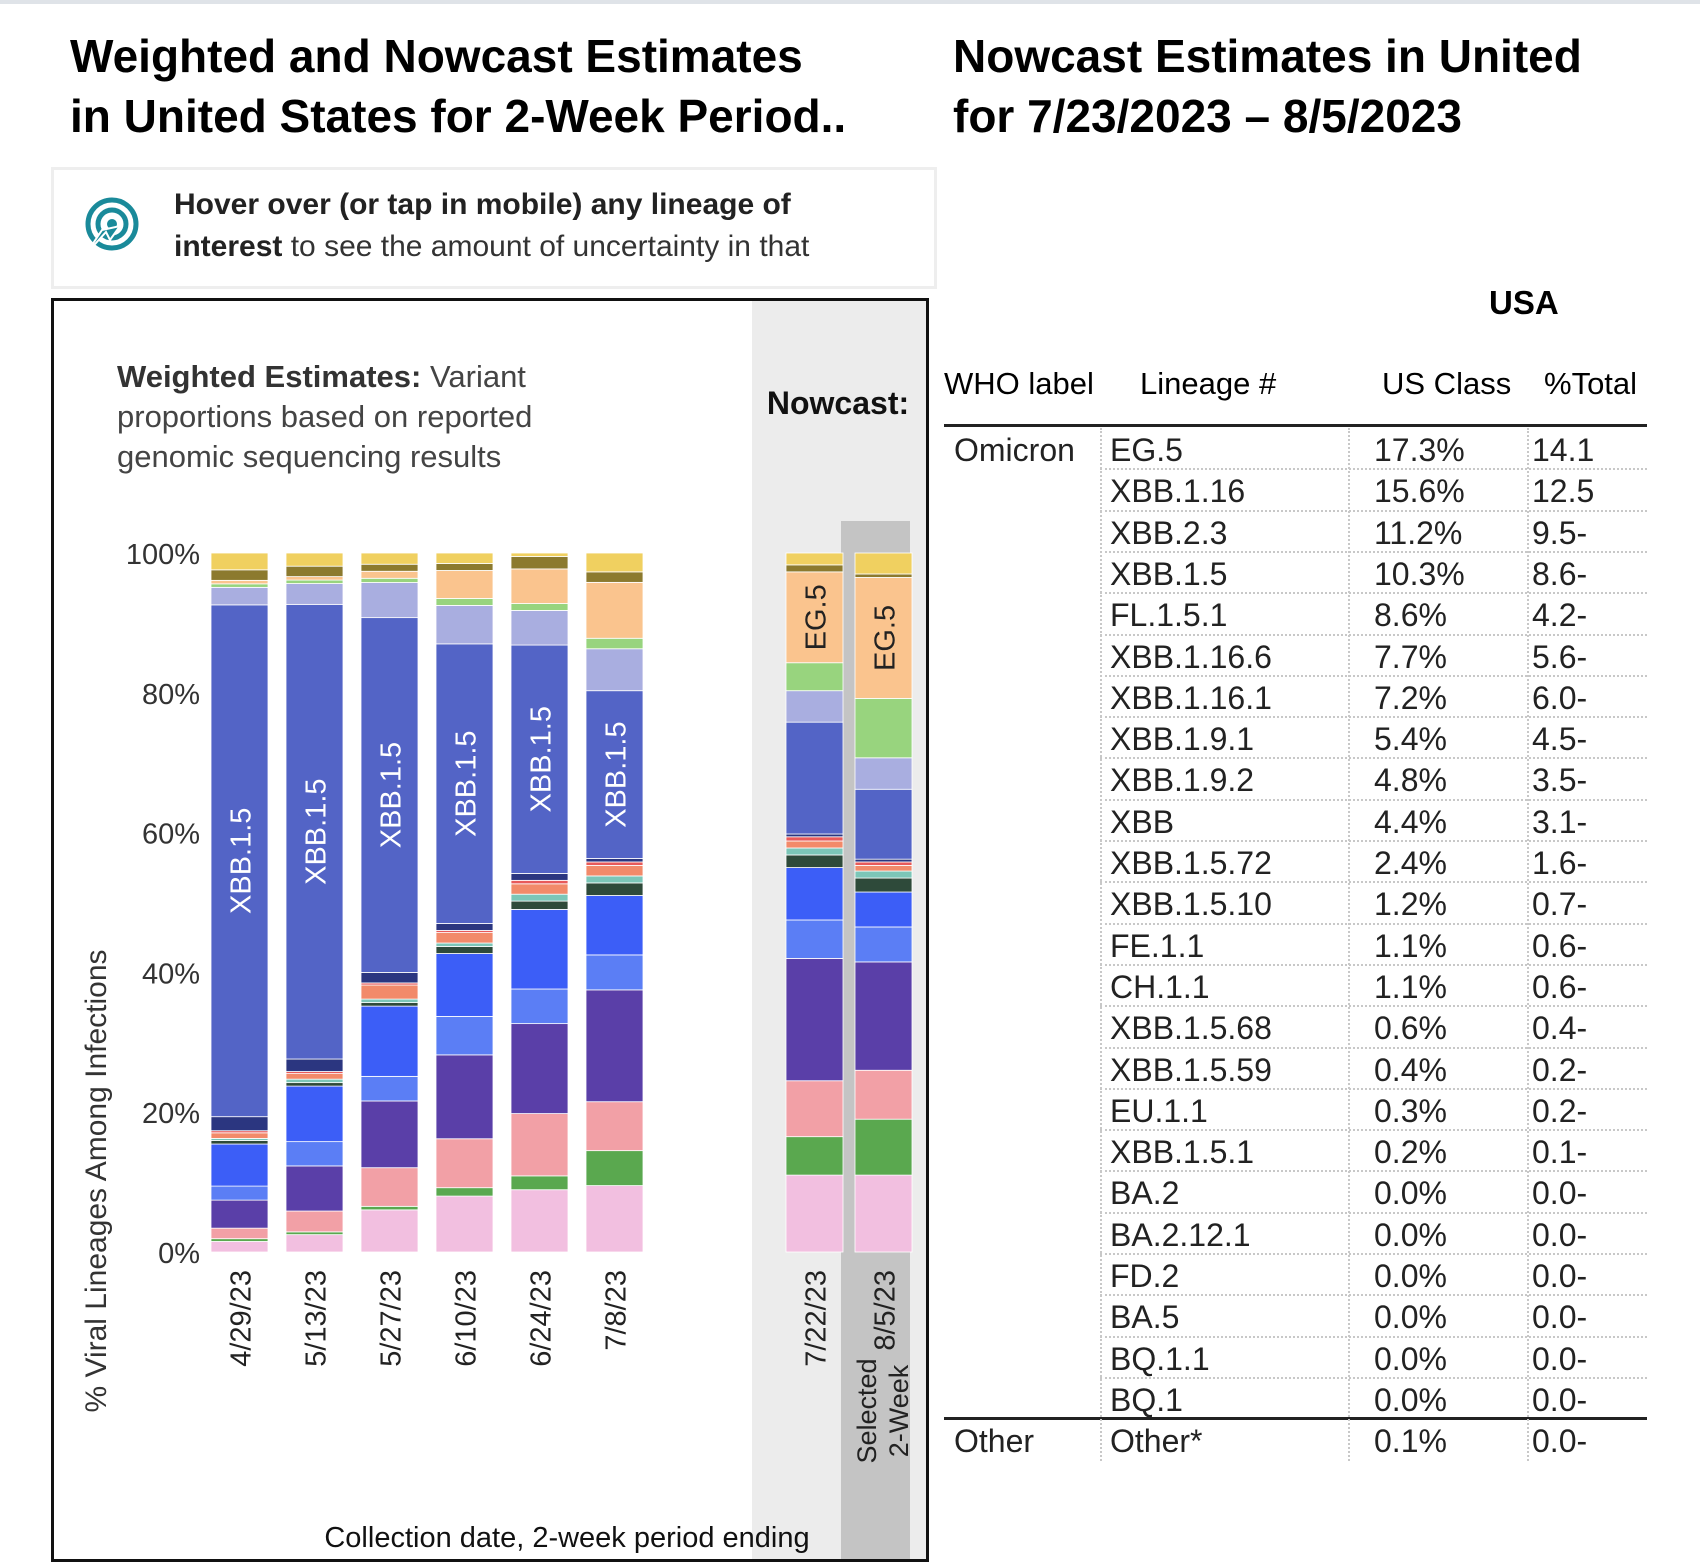 The height and width of the screenshot is (1564, 1700). I want to click on table-row: BA.2 0.0% 0.0-, so click(1293, 1193).